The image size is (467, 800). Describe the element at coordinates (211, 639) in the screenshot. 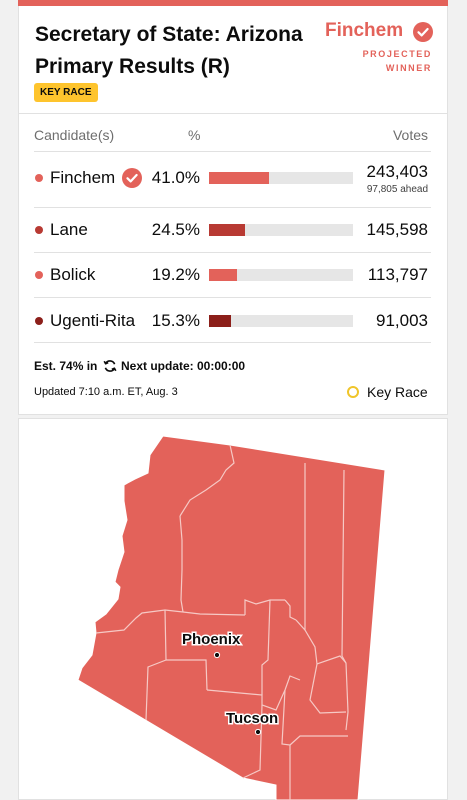

I see `city-label: Phoenix` at that location.